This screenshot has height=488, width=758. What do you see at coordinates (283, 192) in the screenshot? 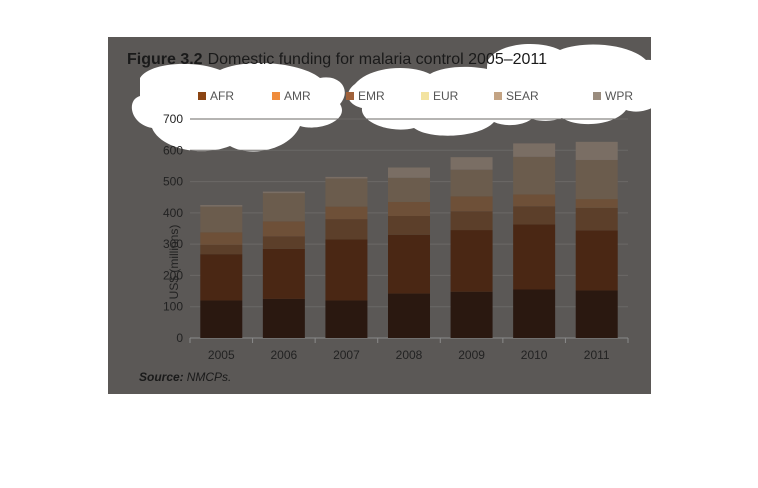
I see `bar-segment-wpr-2006` at bounding box center [283, 192].